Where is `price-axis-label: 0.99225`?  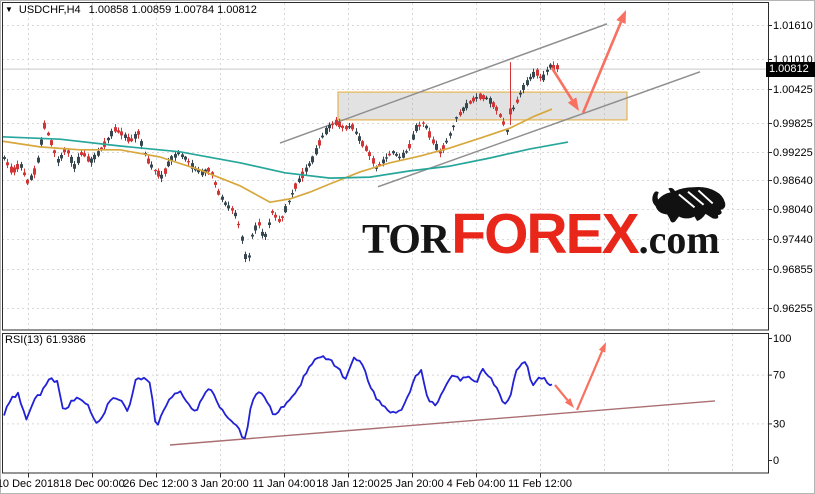
price-axis-label: 0.99225 is located at coordinates (793, 153).